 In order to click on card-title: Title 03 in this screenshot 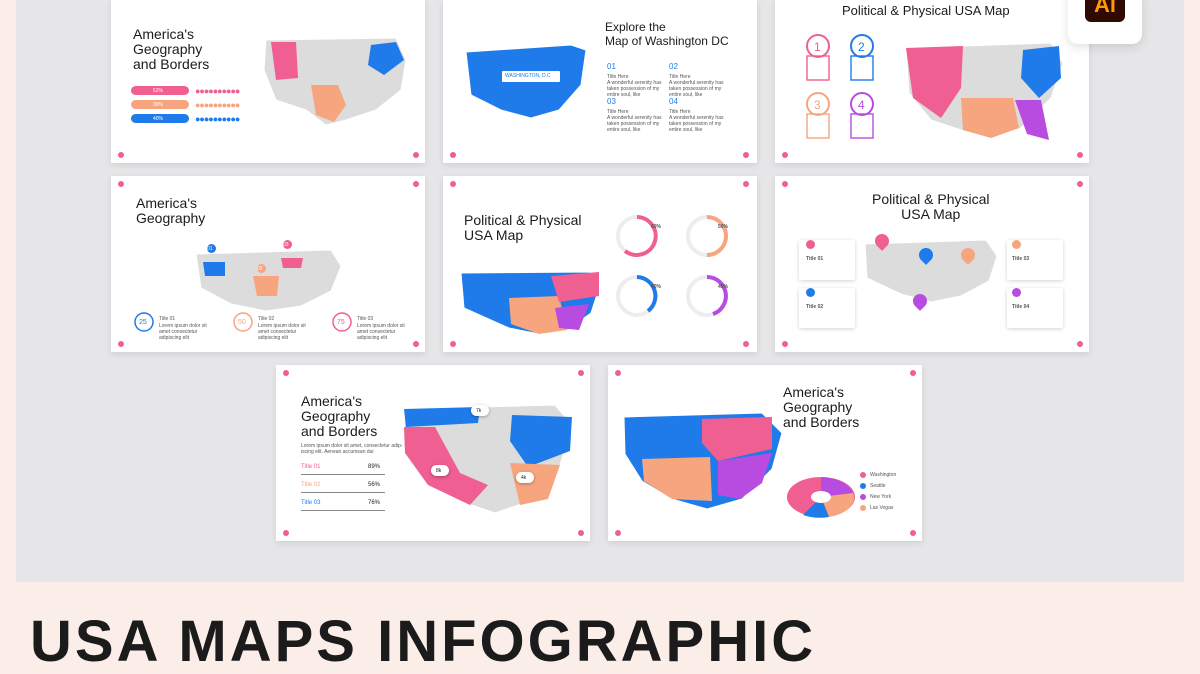, I will do `click(1021, 259)`.